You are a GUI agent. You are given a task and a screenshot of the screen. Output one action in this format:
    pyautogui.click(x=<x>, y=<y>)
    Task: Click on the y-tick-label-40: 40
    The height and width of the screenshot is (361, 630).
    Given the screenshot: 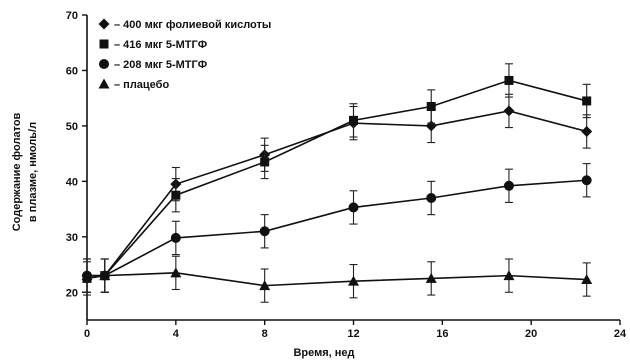 What is the action you would take?
    pyautogui.click(x=72, y=182)
    